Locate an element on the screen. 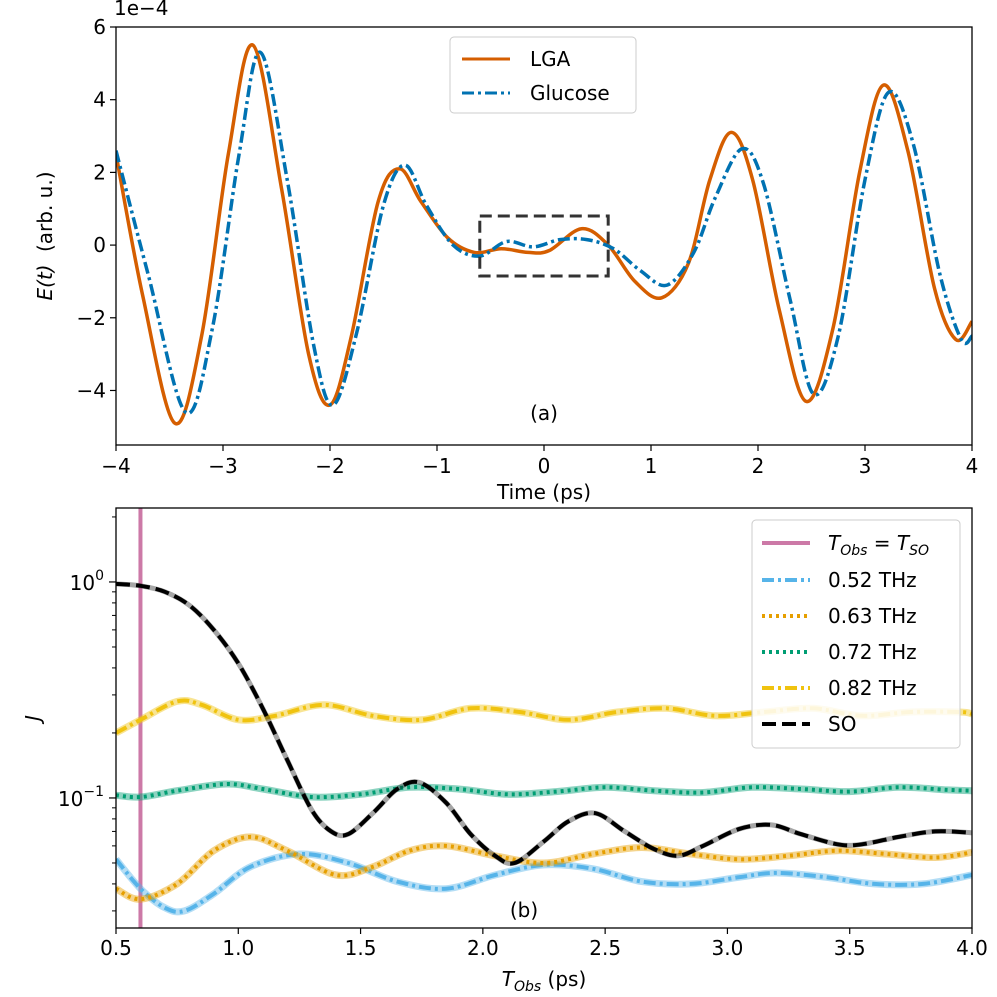 The width and height of the screenshot is (997, 997). x-tick-label: 2.0 is located at coordinates (483, 948).